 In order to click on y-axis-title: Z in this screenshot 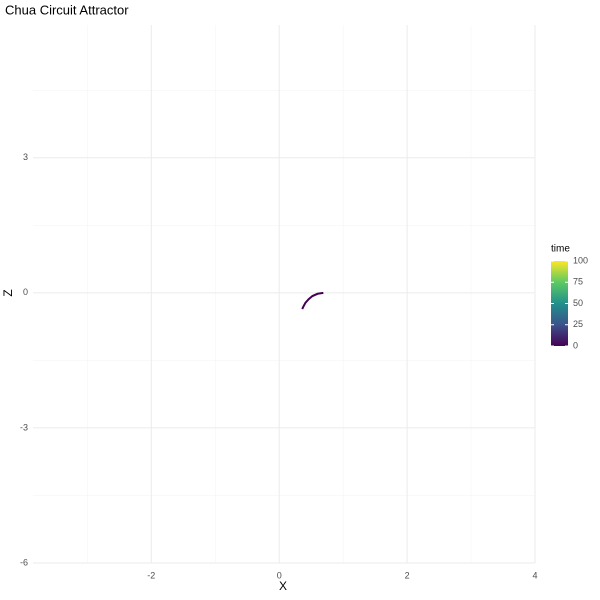, I will do `click(8, 292)`.